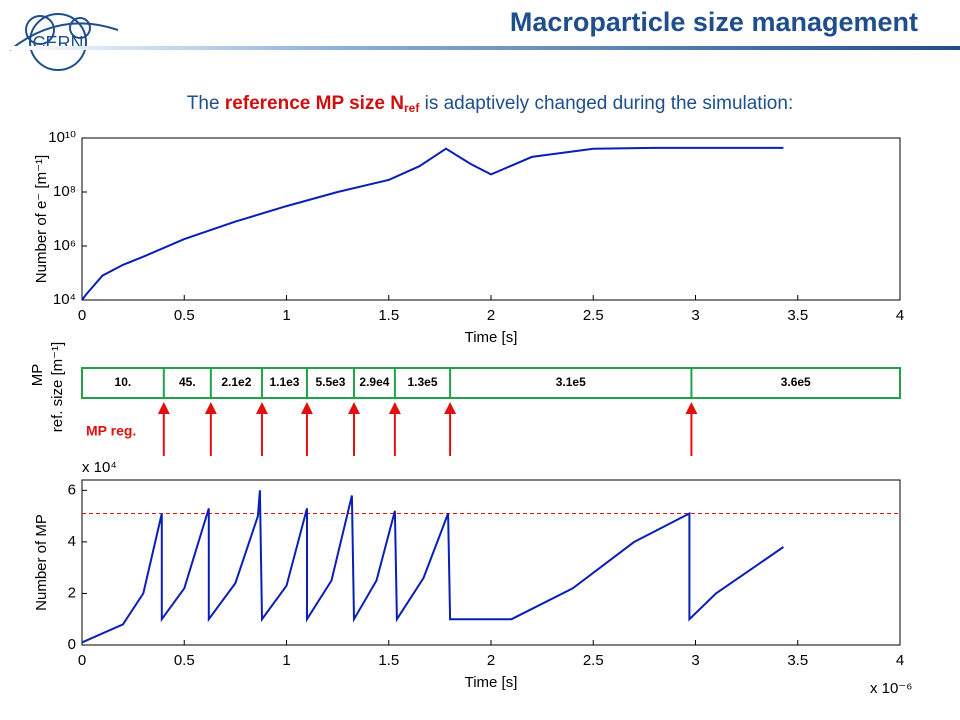 The width and height of the screenshot is (960, 720). Describe the element at coordinates (891, 688) in the screenshot. I see `x-multiplier: x 10⁻⁶` at that location.